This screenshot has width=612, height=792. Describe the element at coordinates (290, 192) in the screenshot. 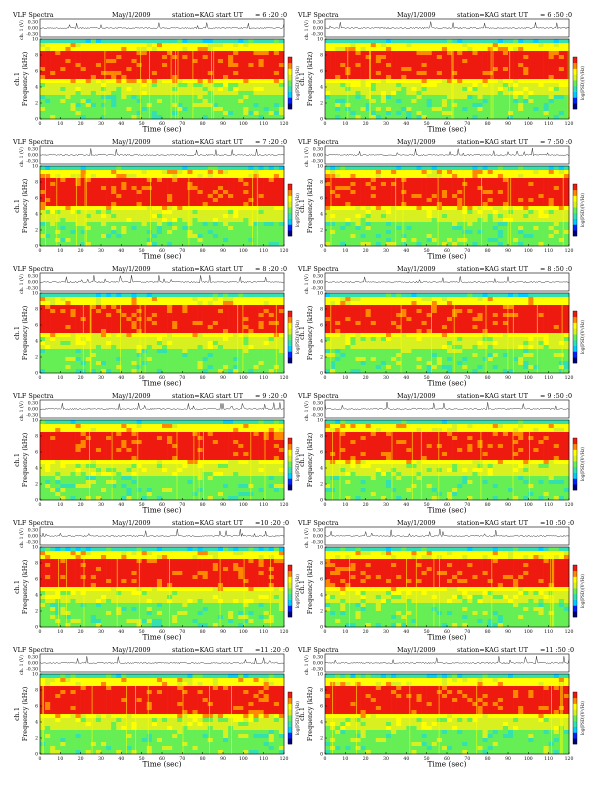

I see `colorbar-segment` at that location.